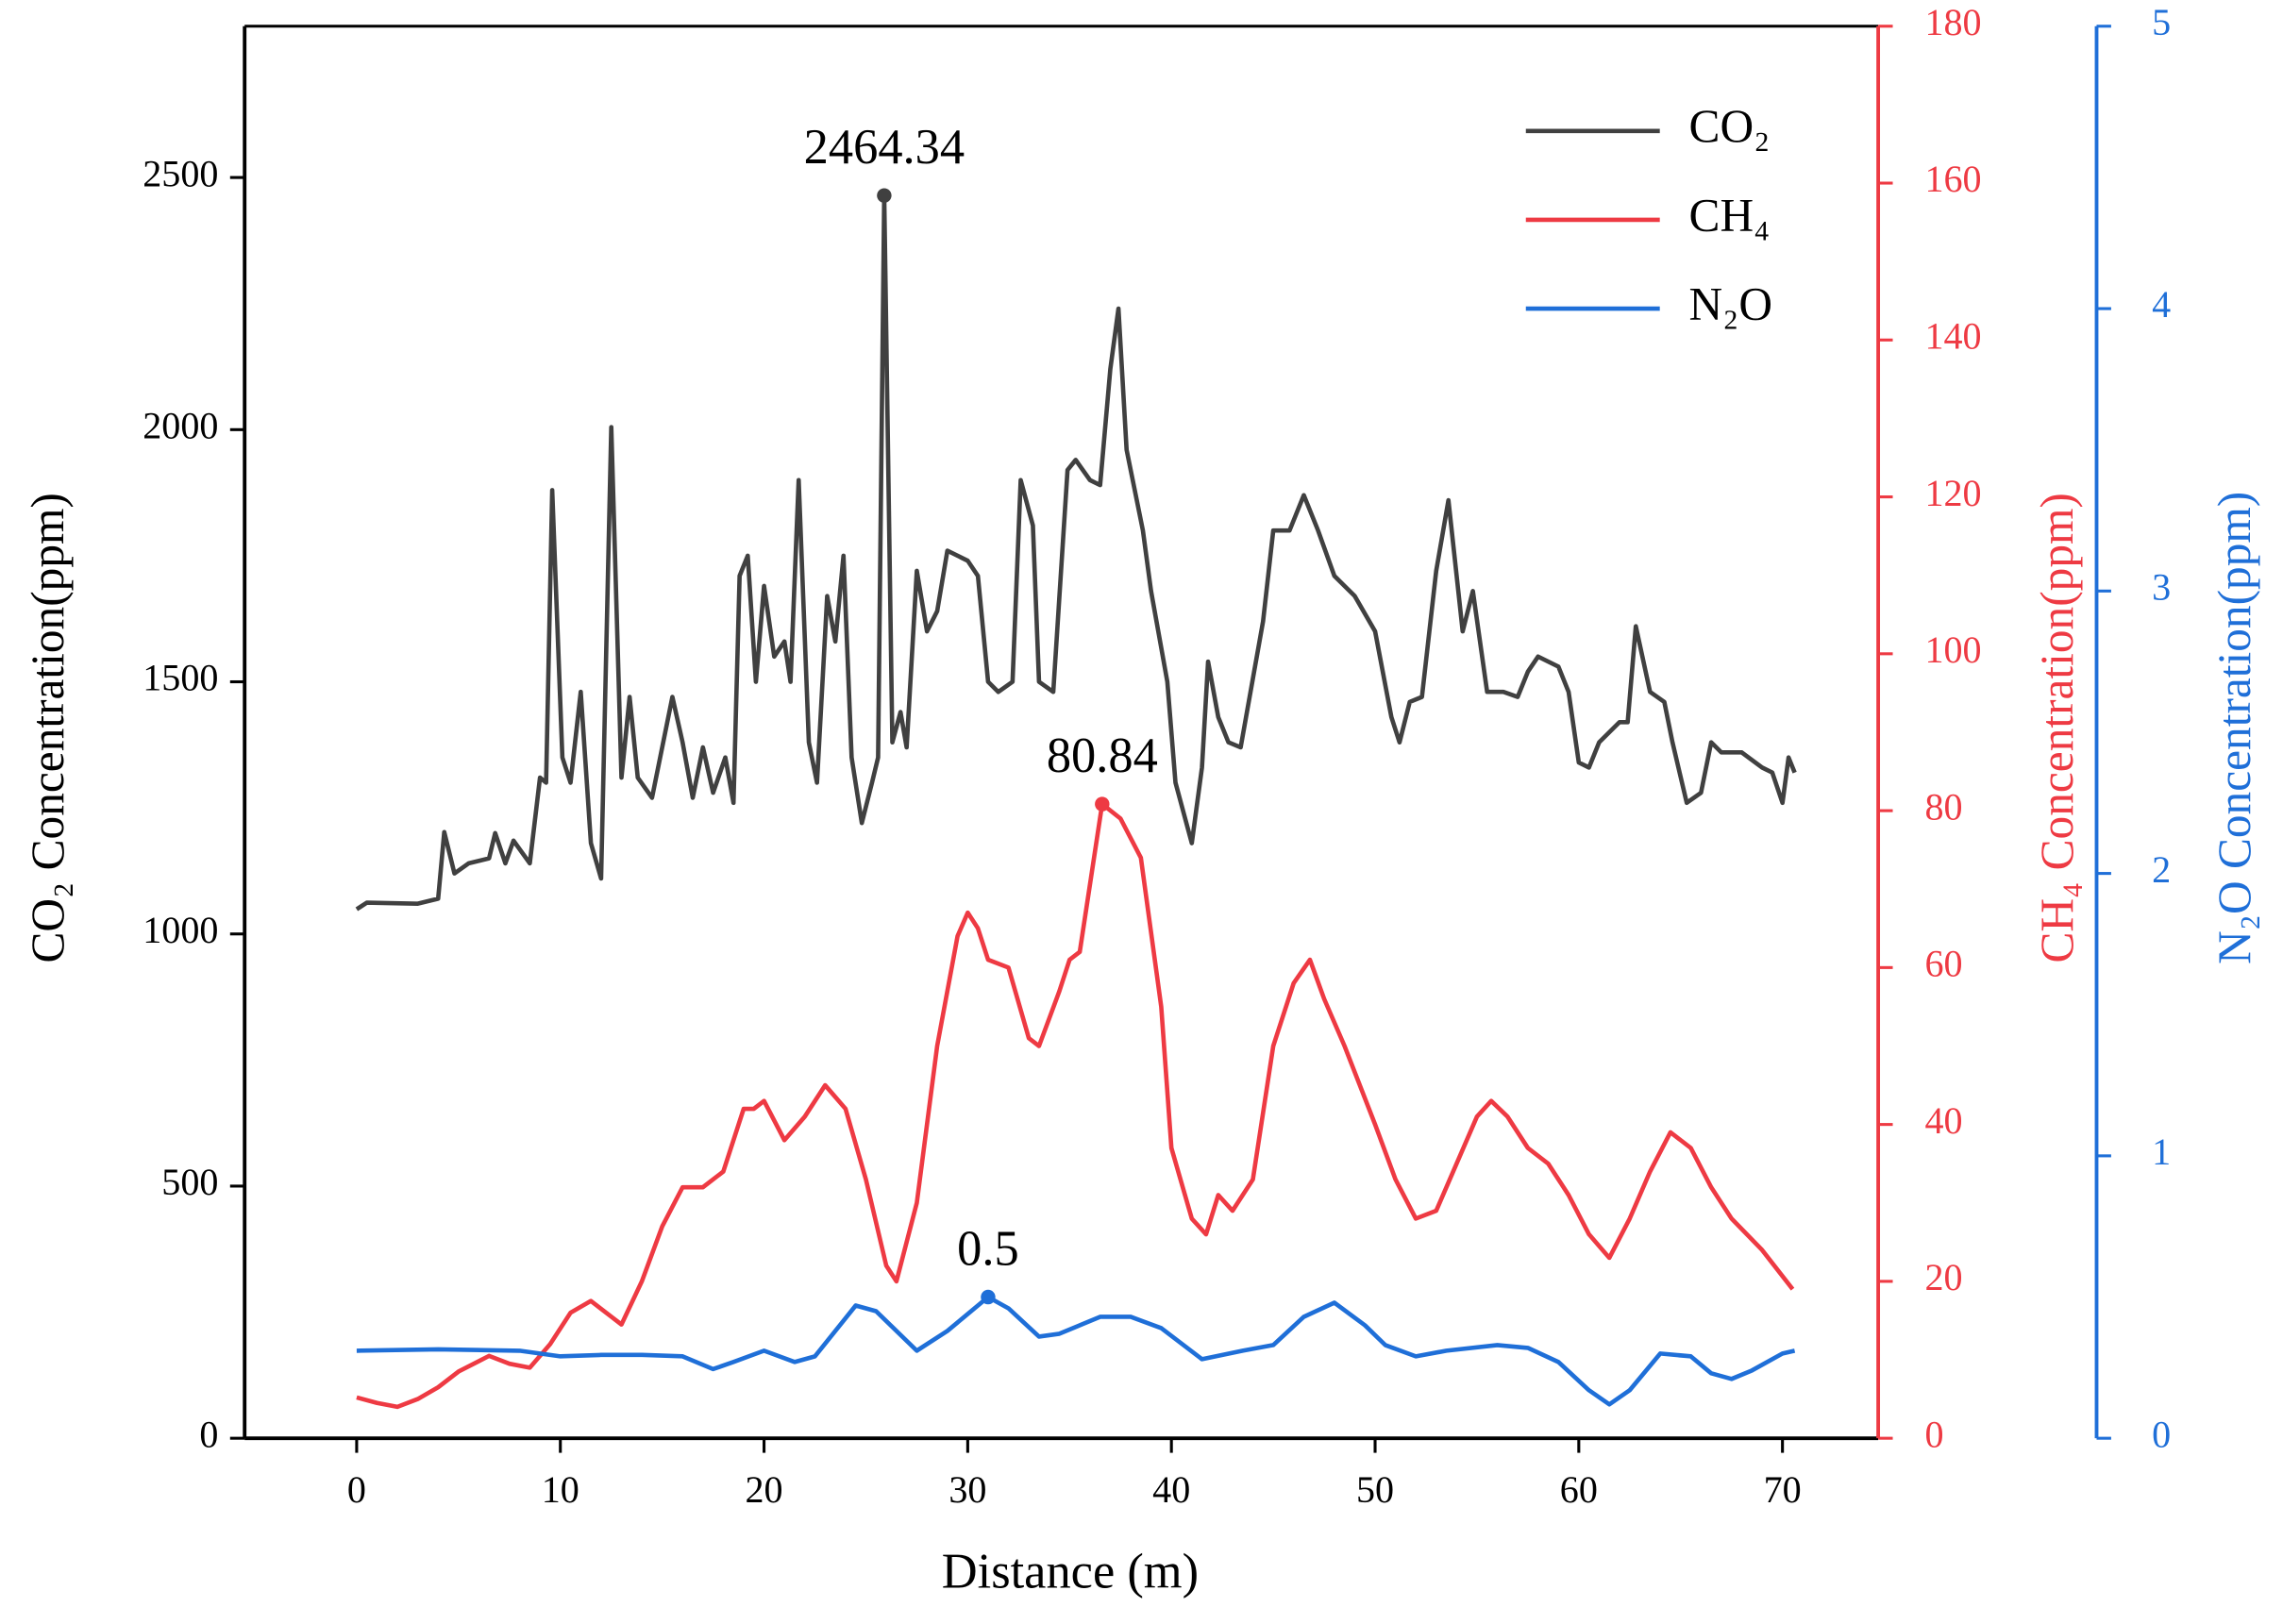  Describe the element at coordinates (180, 678) in the screenshot. I see `y-tick-label: 1500` at that location.